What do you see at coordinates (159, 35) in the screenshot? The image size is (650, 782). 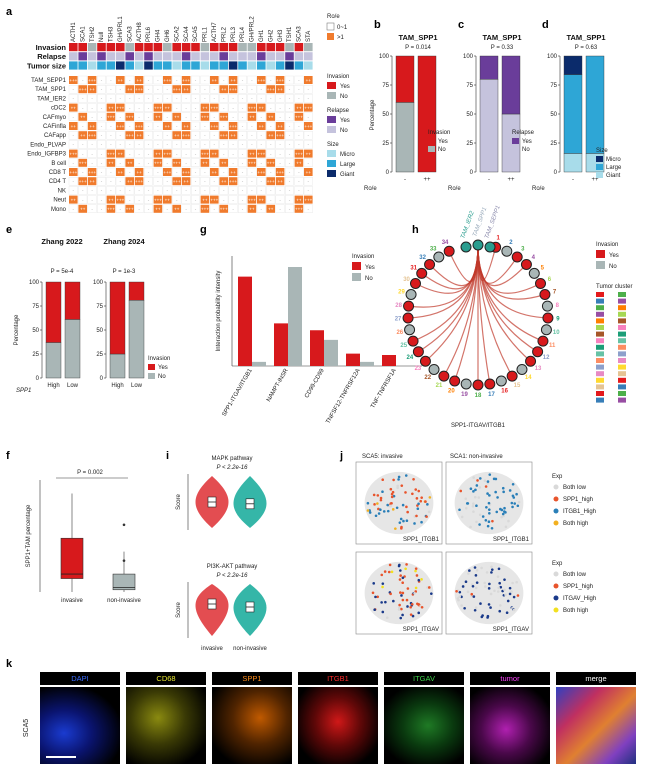 I see `column-label: GH4` at bounding box center [159, 35].